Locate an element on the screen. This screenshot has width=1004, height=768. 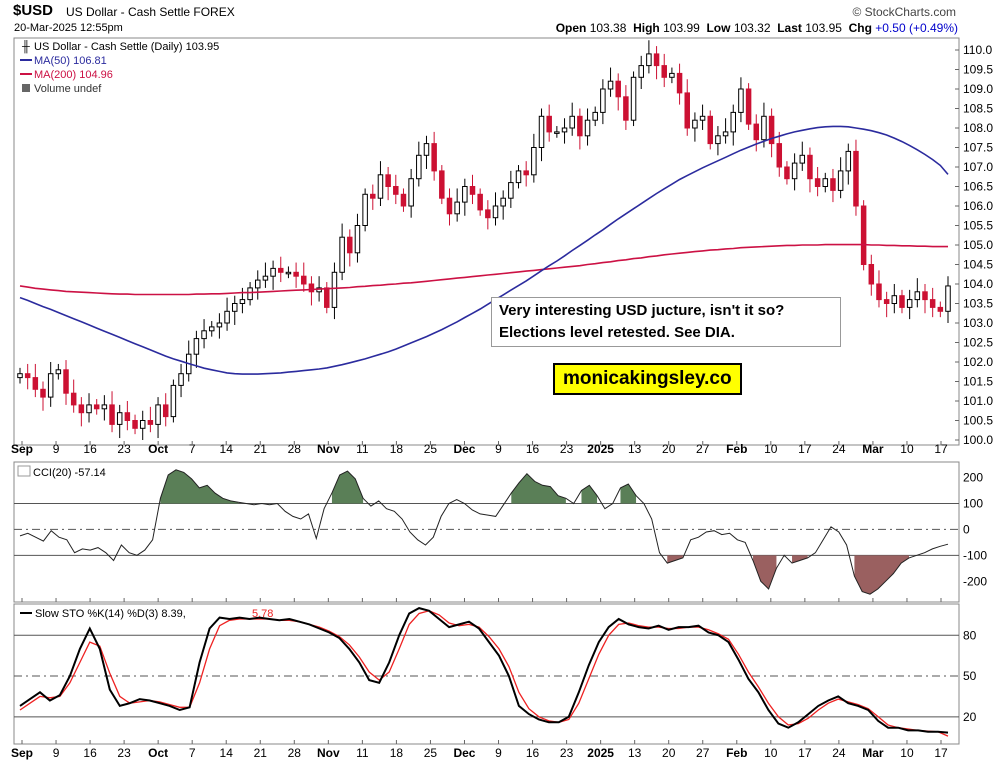
x-tick-label: 21 is located at coordinates (261, 753).